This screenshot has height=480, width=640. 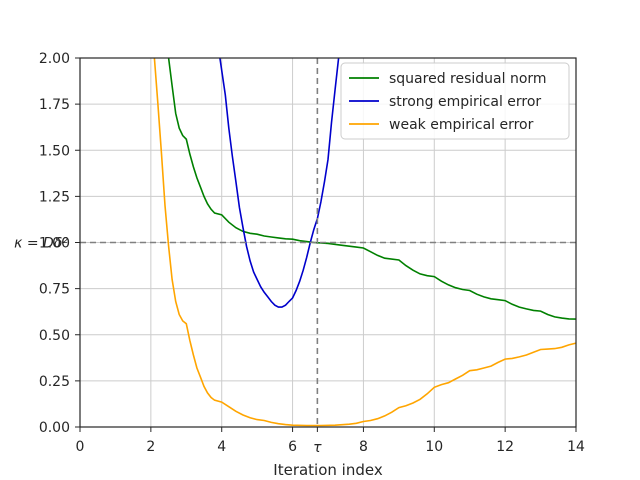 What do you see at coordinates (317, 448) in the screenshot?
I see `tau-tick-label: τ` at bounding box center [317, 448].